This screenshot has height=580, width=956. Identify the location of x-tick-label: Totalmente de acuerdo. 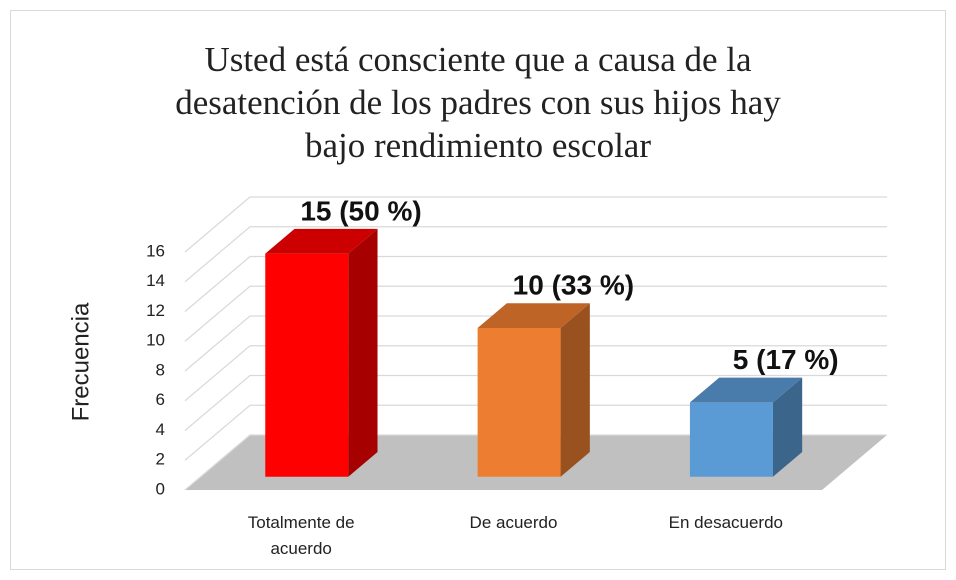
(301, 535).